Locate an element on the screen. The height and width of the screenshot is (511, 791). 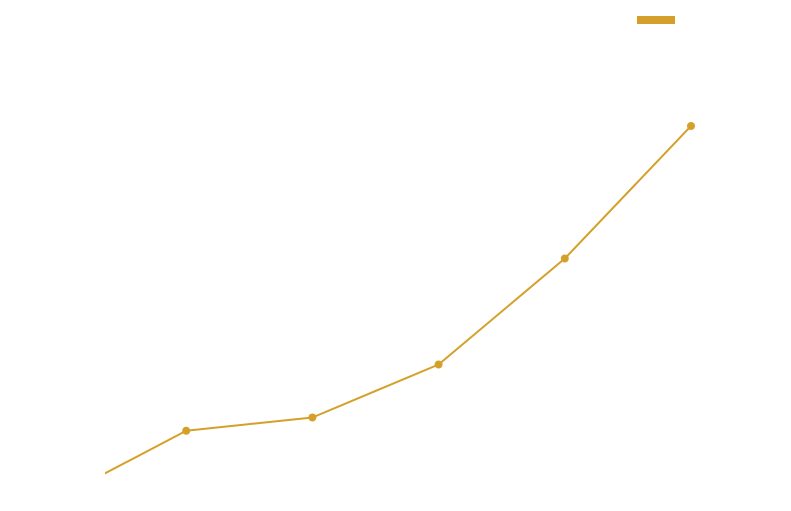
legend-swatch is located at coordinates (656, 20).